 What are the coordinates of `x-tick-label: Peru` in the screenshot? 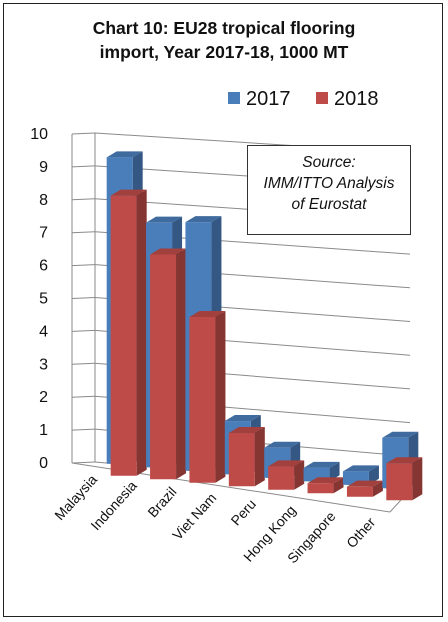 It's located at (243, 512).